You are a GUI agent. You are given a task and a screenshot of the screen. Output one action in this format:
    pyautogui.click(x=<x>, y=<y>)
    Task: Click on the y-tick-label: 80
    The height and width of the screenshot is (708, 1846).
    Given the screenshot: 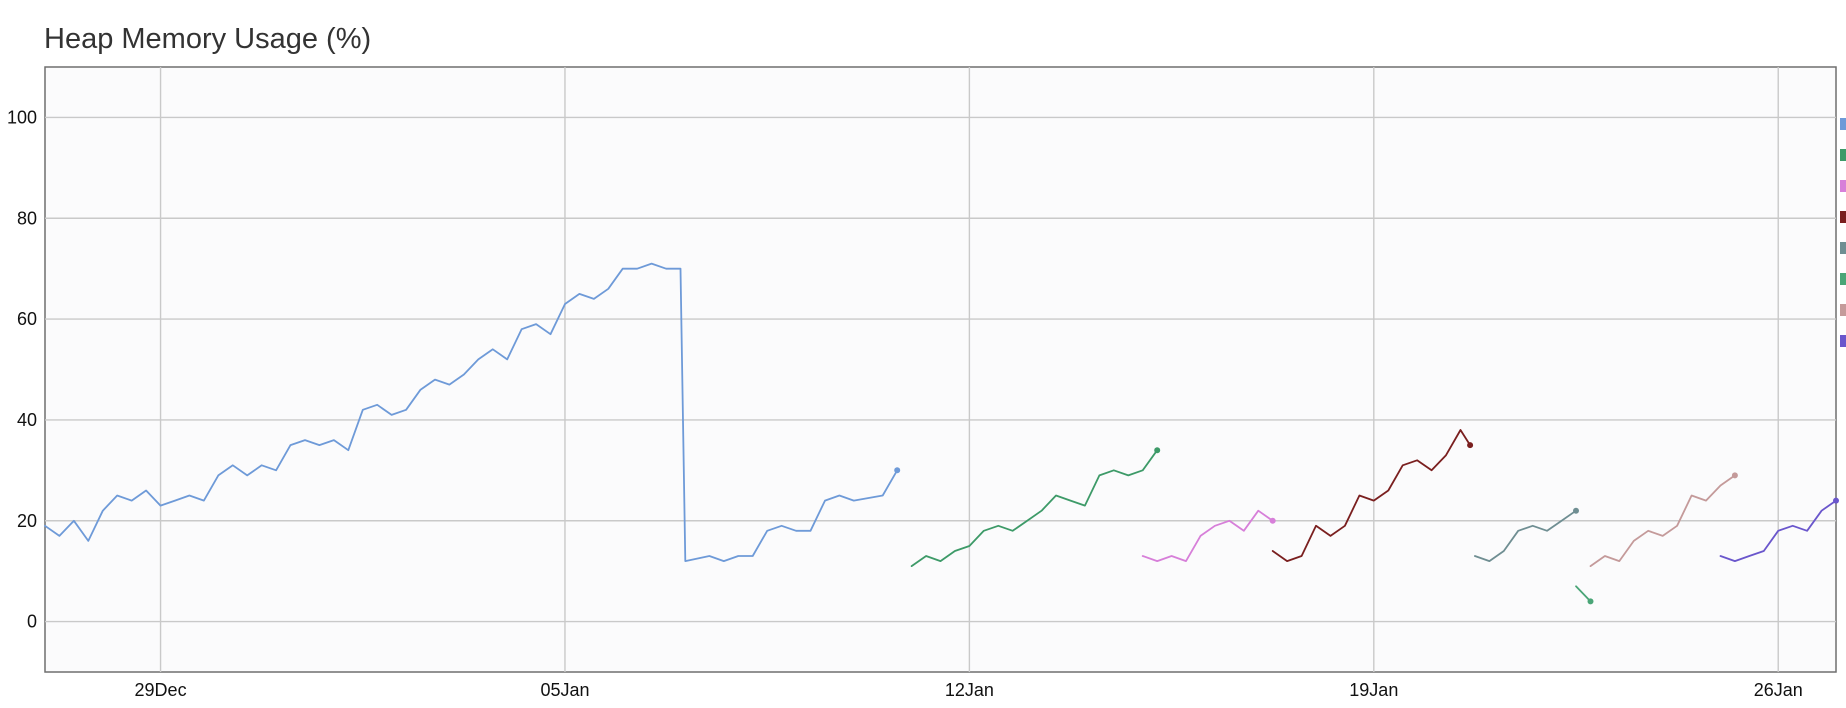 What is the action you would take?
    pyautogui.click(x=27, y=218)
    